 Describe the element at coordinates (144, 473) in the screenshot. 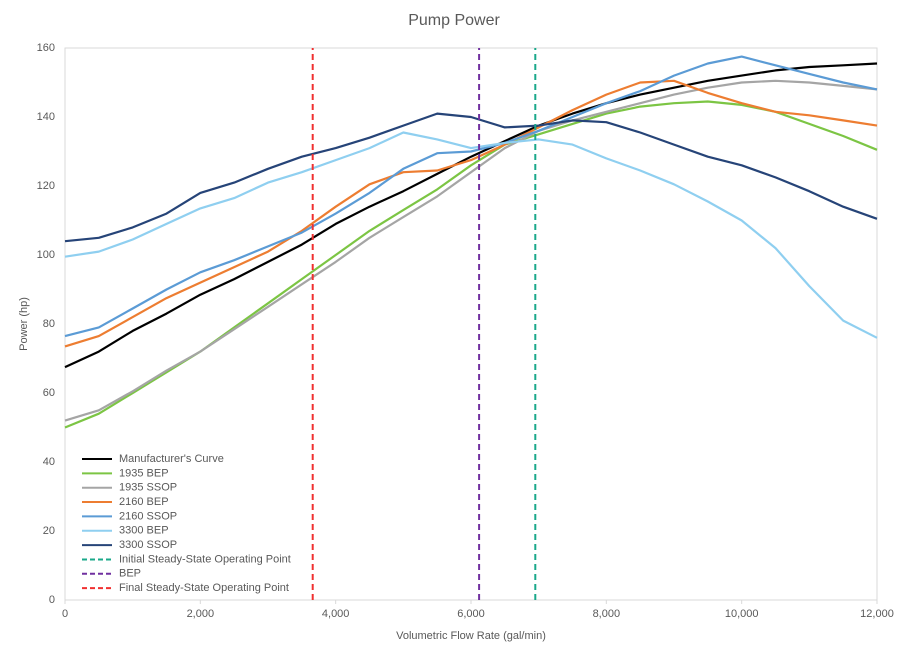

I see `legend-label: 1935 BEP` at that location.